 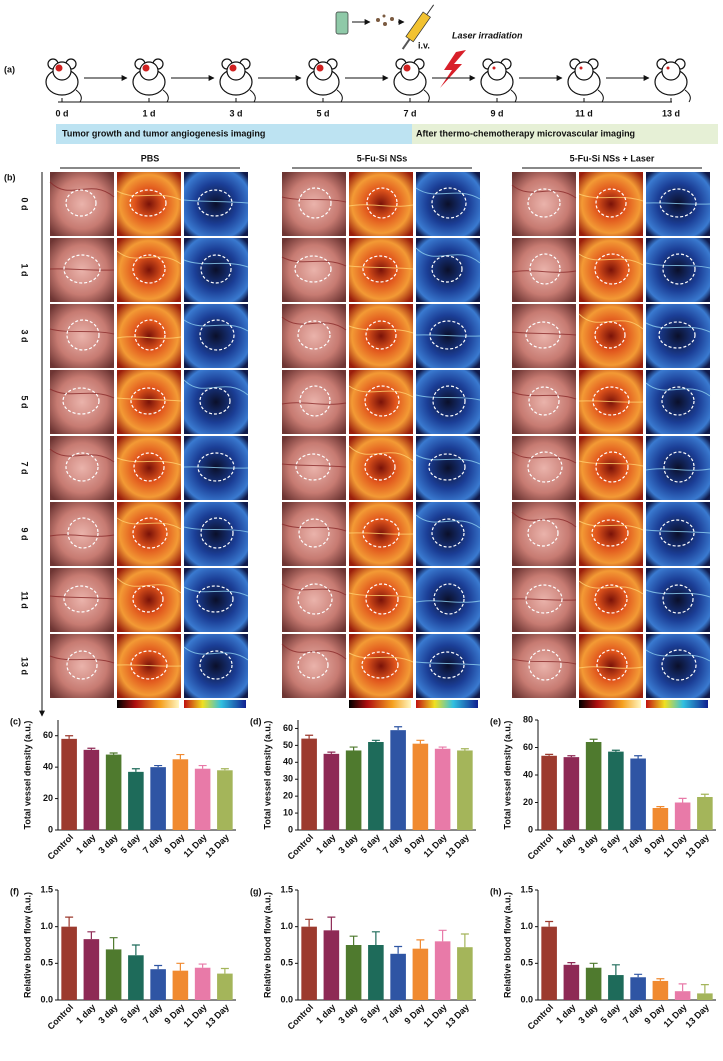 What do you see at coordinates (46, 963) in the screenshot?
I see `y-tick-label: 0.5` at bounding box center [46, 963].